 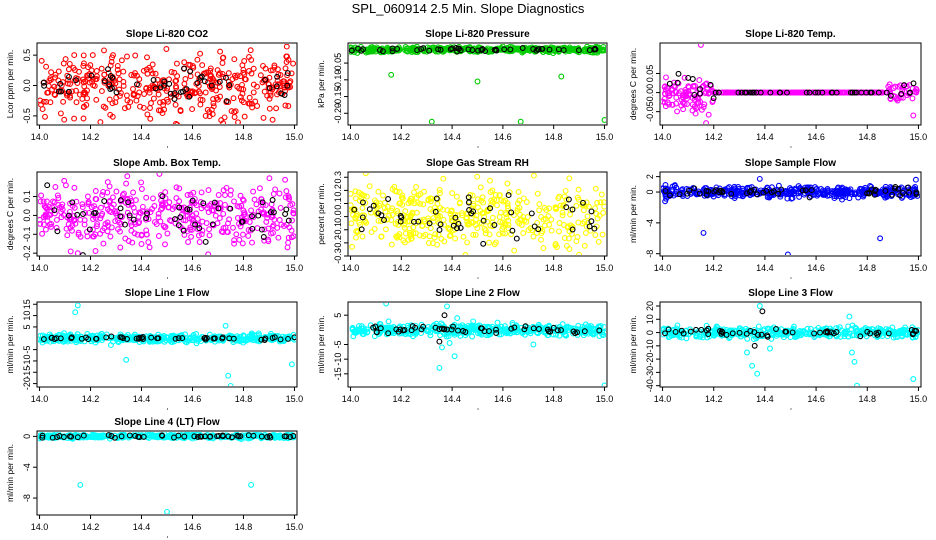 I want to click on y-tick-label: -10, so click(x=27, y=360).